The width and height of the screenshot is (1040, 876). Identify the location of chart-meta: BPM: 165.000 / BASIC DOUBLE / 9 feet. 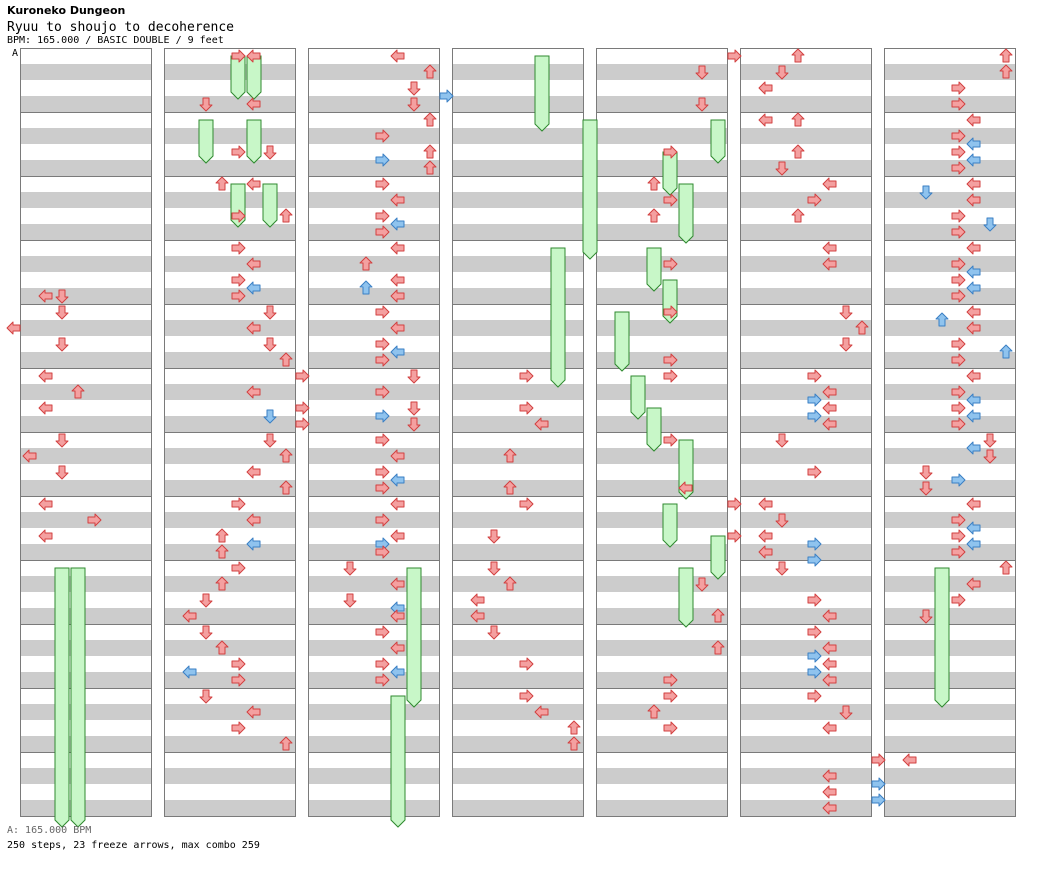
(115, 40).